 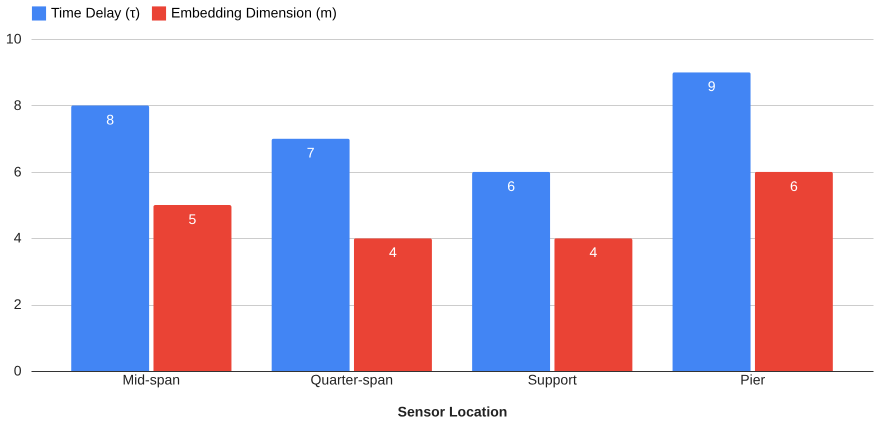 What do you see at coordinates (18, 171) in the screenshot?
I see `y-tick-label: 6` at bounding box center [18, 171].